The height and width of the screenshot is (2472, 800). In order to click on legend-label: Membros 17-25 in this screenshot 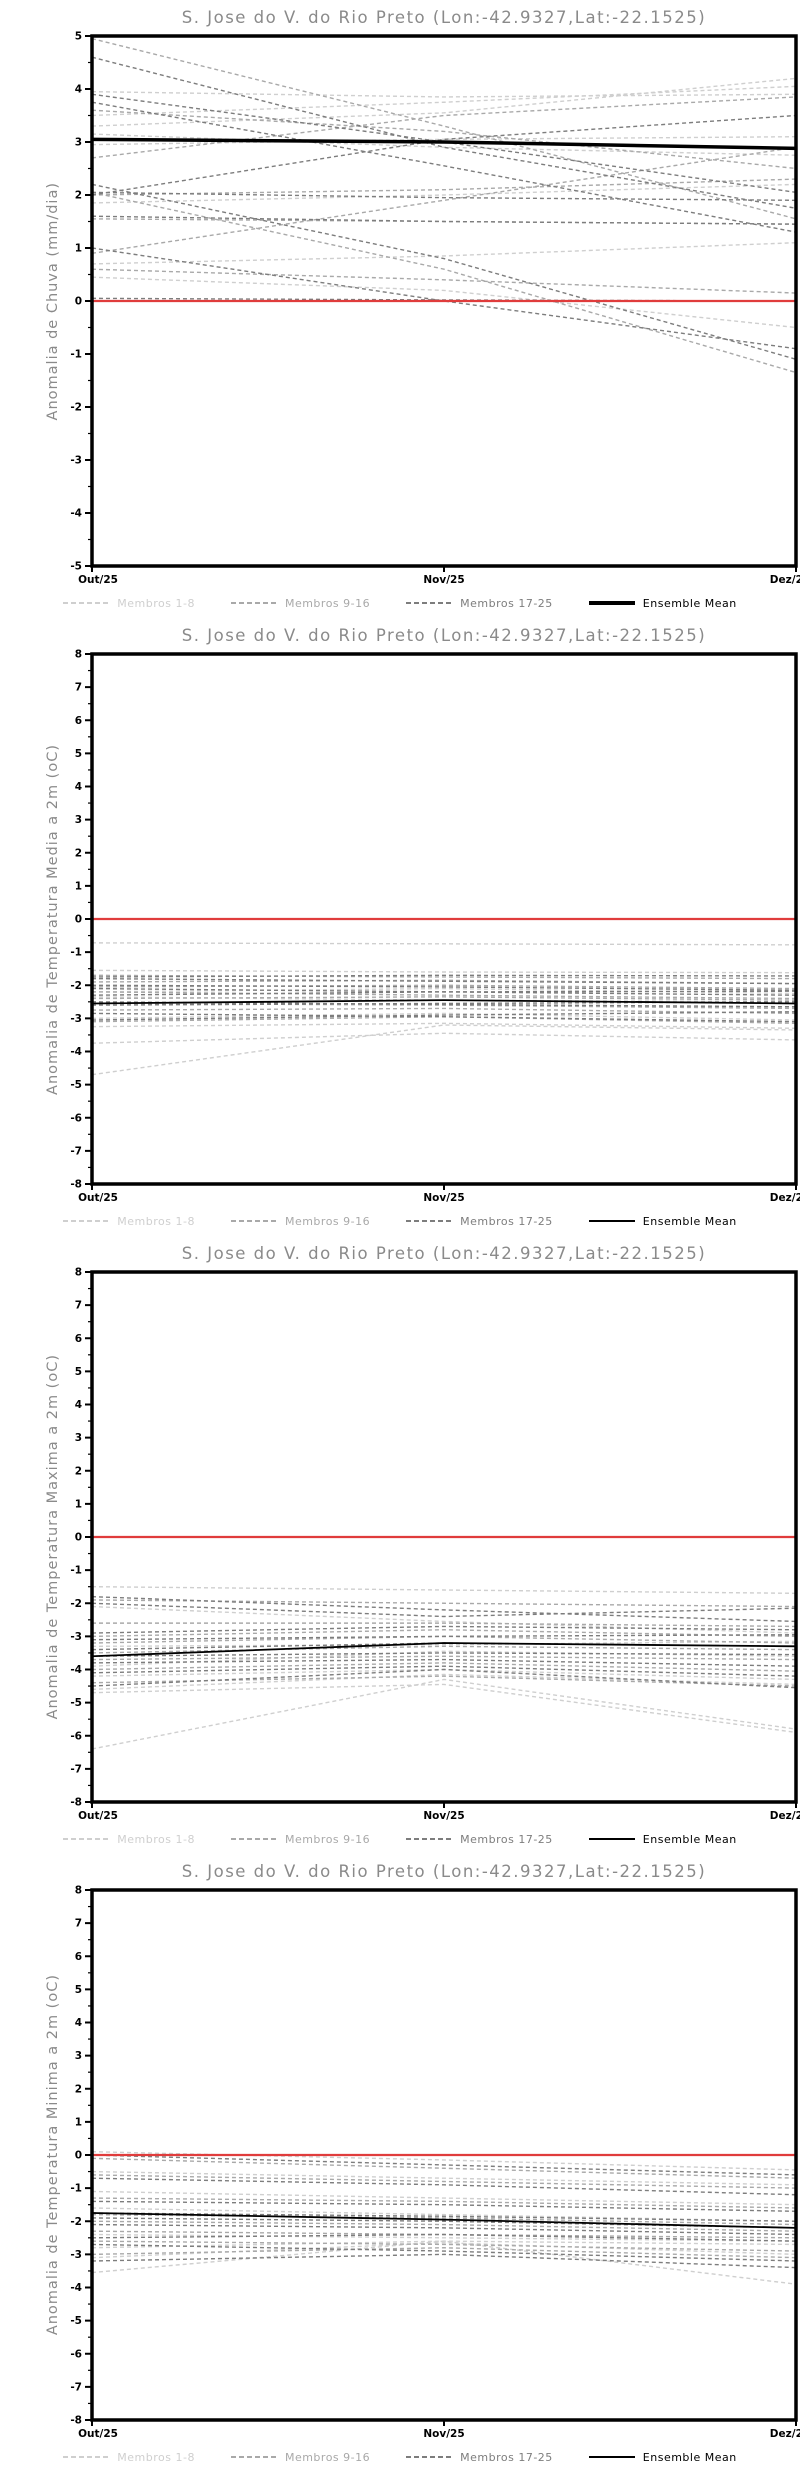, I will do `click(506, 1221)`.